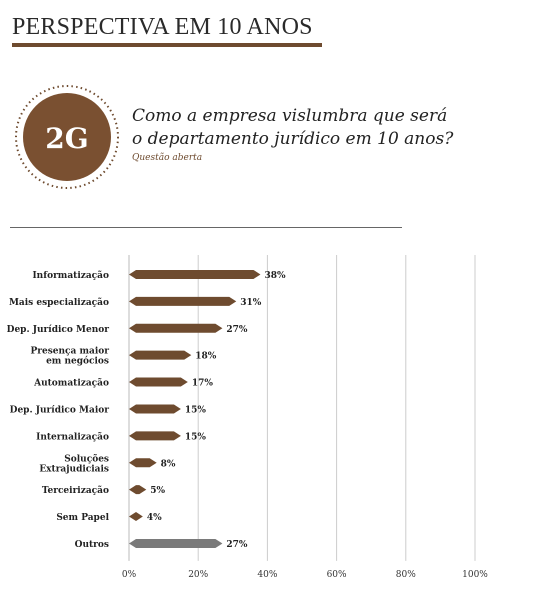  Describe the element at coordinates (168, 464) in the screenshot. I see `bar-value-label: 8%` at that location.